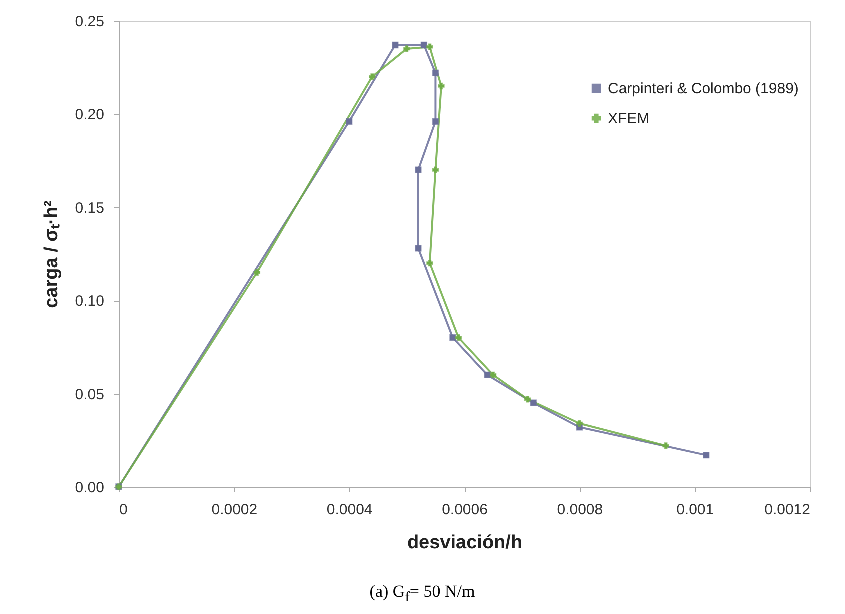 Image resolution: width=845 pixels, height=614 pixels. Describe the element at coordinates (124, 510) in the screenshot. I see `x-tick-label: 0` at that location.